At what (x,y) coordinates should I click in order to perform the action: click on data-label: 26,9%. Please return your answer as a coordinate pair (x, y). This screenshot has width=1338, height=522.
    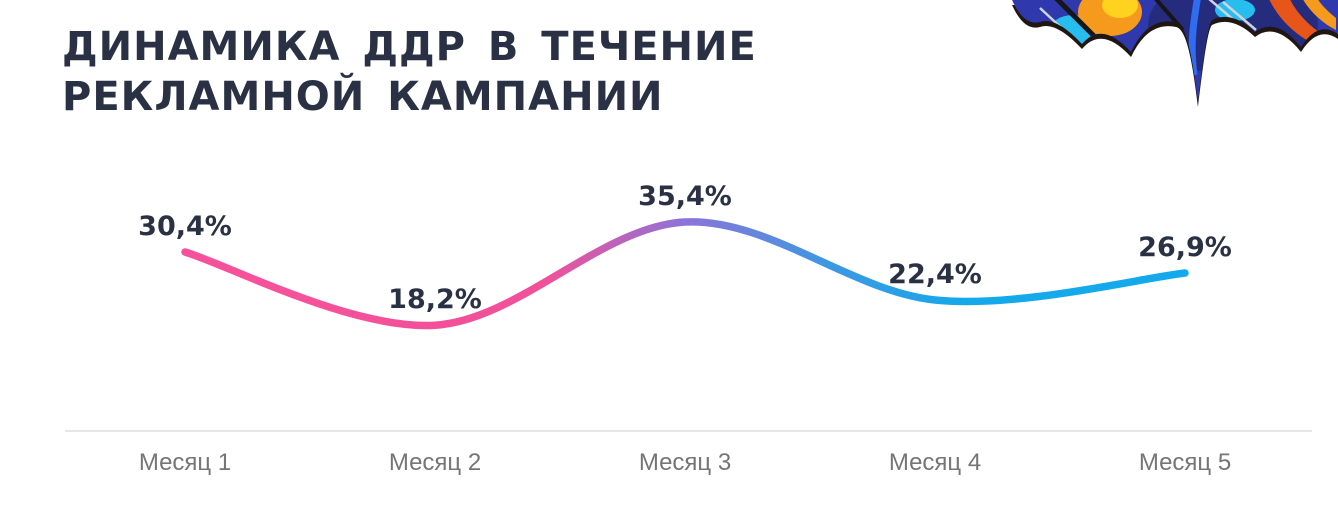
    Looking at the image, I should click on (1185, 247).